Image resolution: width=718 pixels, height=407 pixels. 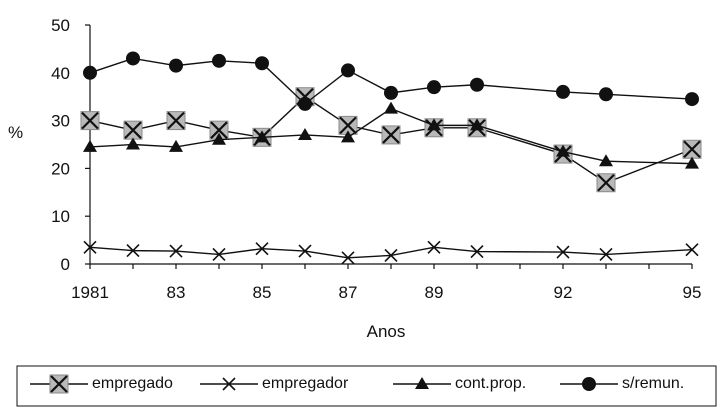 I want to click on legend-label: empregado, so click(x=132, y=383).